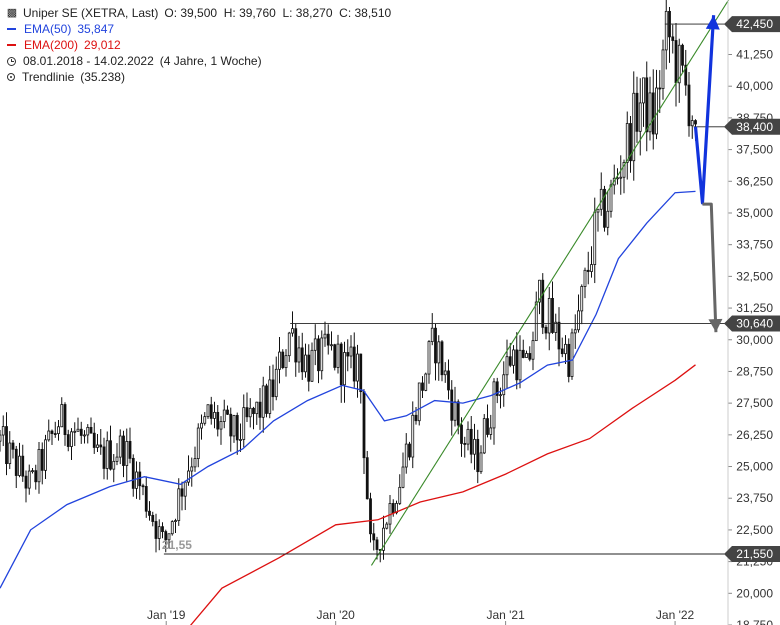 This screenshot has width=780, height=625. What do you see at coordinates (708, 174) in the screenshot?
I see `projection-arrows` at bounding box center [708, 174].